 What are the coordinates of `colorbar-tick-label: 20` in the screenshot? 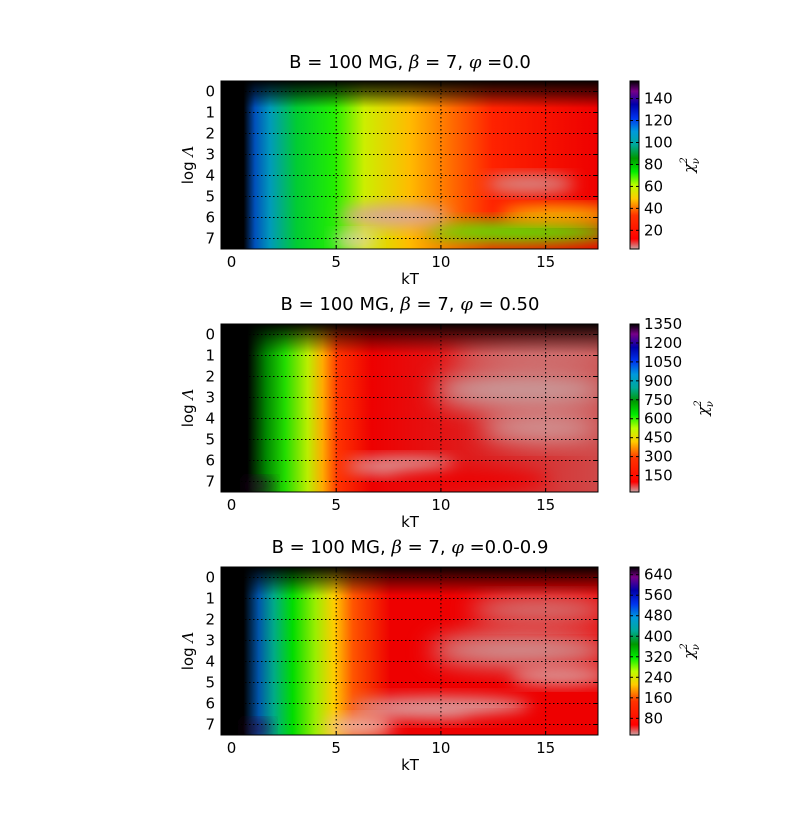 It's located at (653, 230).